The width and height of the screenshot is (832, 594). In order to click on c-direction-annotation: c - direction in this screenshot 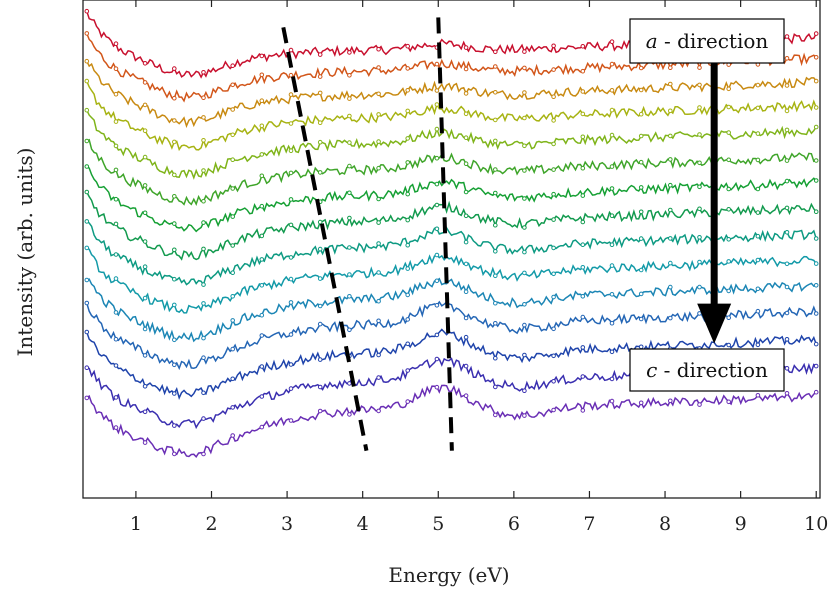, I will do `click(707, 370)`.